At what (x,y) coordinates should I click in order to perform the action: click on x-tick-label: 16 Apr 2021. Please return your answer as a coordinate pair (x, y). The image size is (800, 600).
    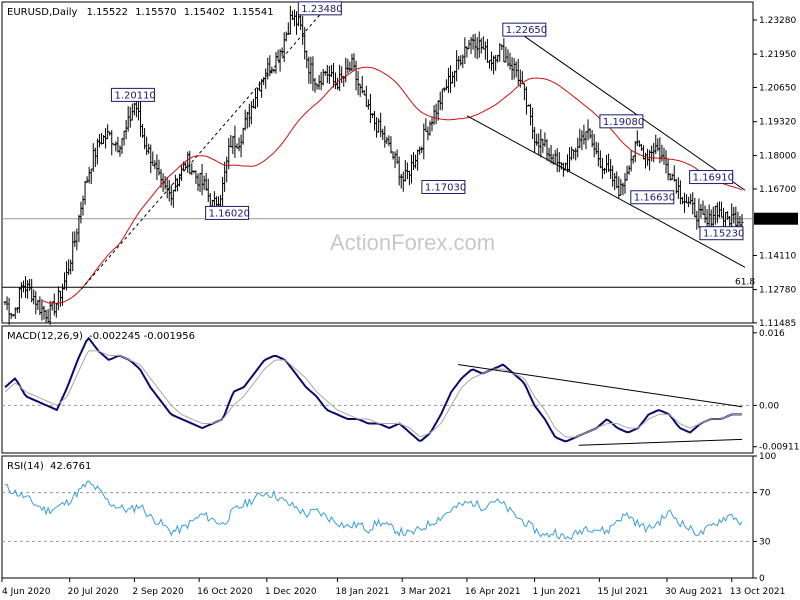
    Looking at the image, I should click on (493, 592).